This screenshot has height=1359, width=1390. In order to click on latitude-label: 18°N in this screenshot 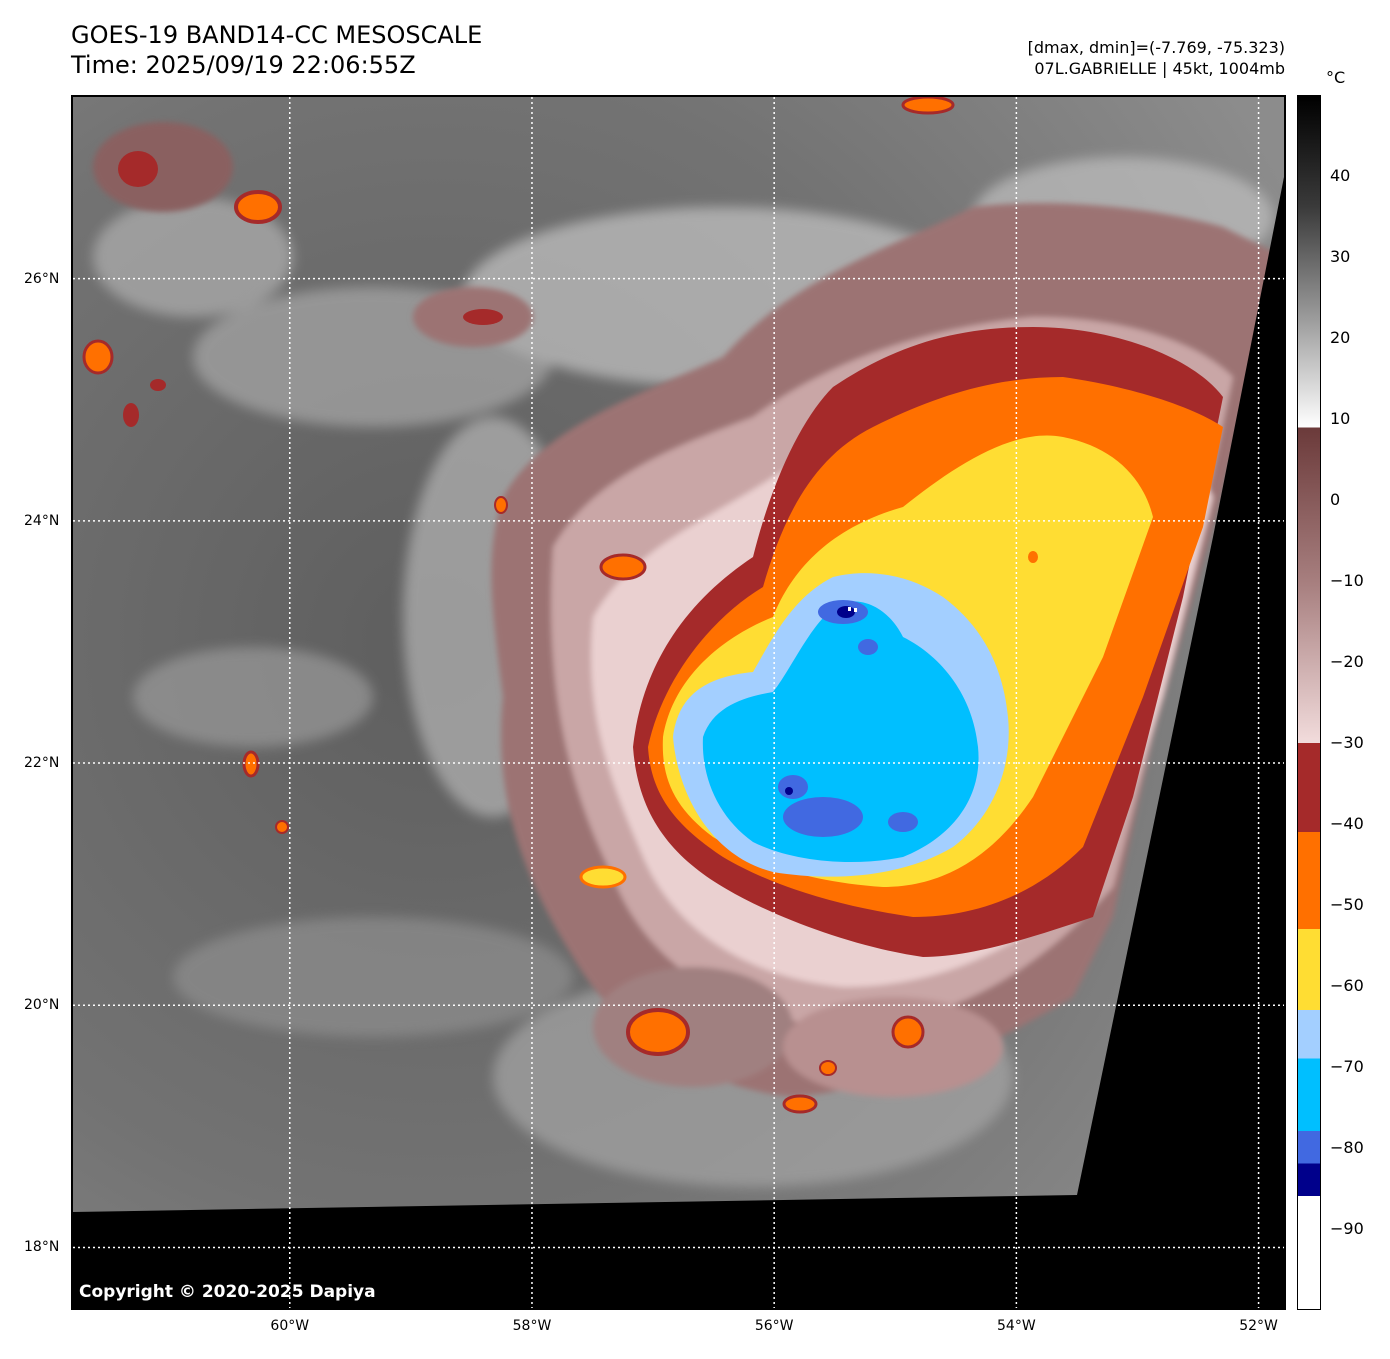, I will do `click(42, 1247)`.